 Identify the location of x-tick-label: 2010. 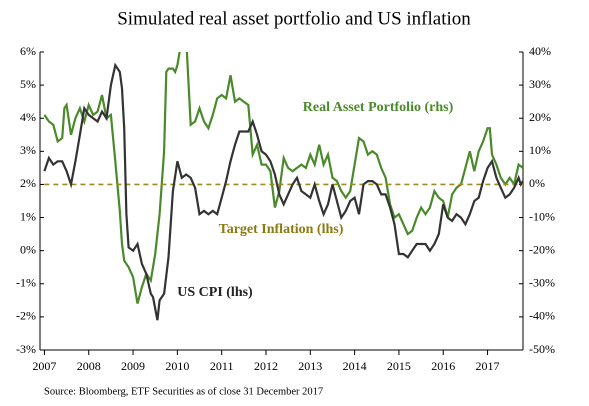
(177, 366).